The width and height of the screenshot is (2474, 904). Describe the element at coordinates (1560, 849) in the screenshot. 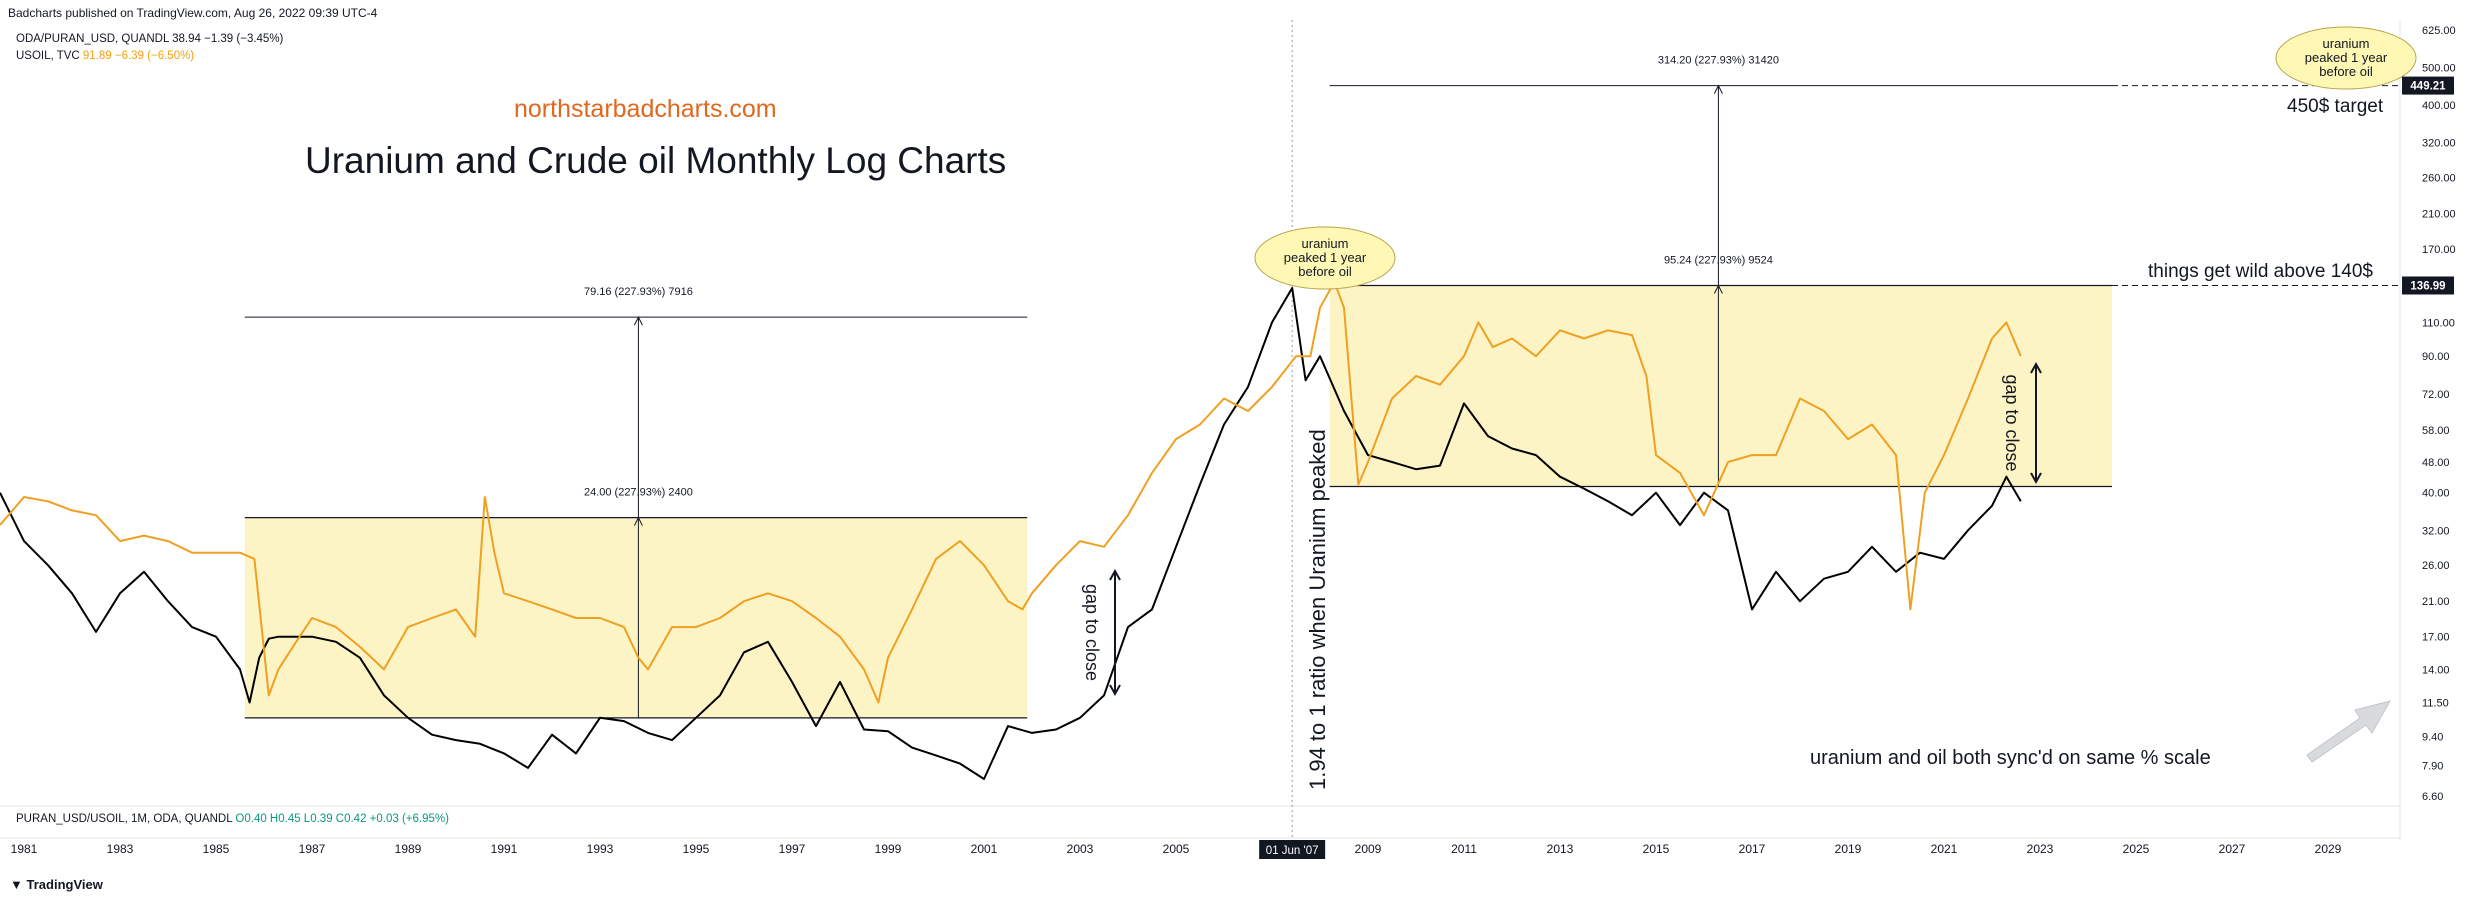

I see `x-tick-label: 2013` at that location.